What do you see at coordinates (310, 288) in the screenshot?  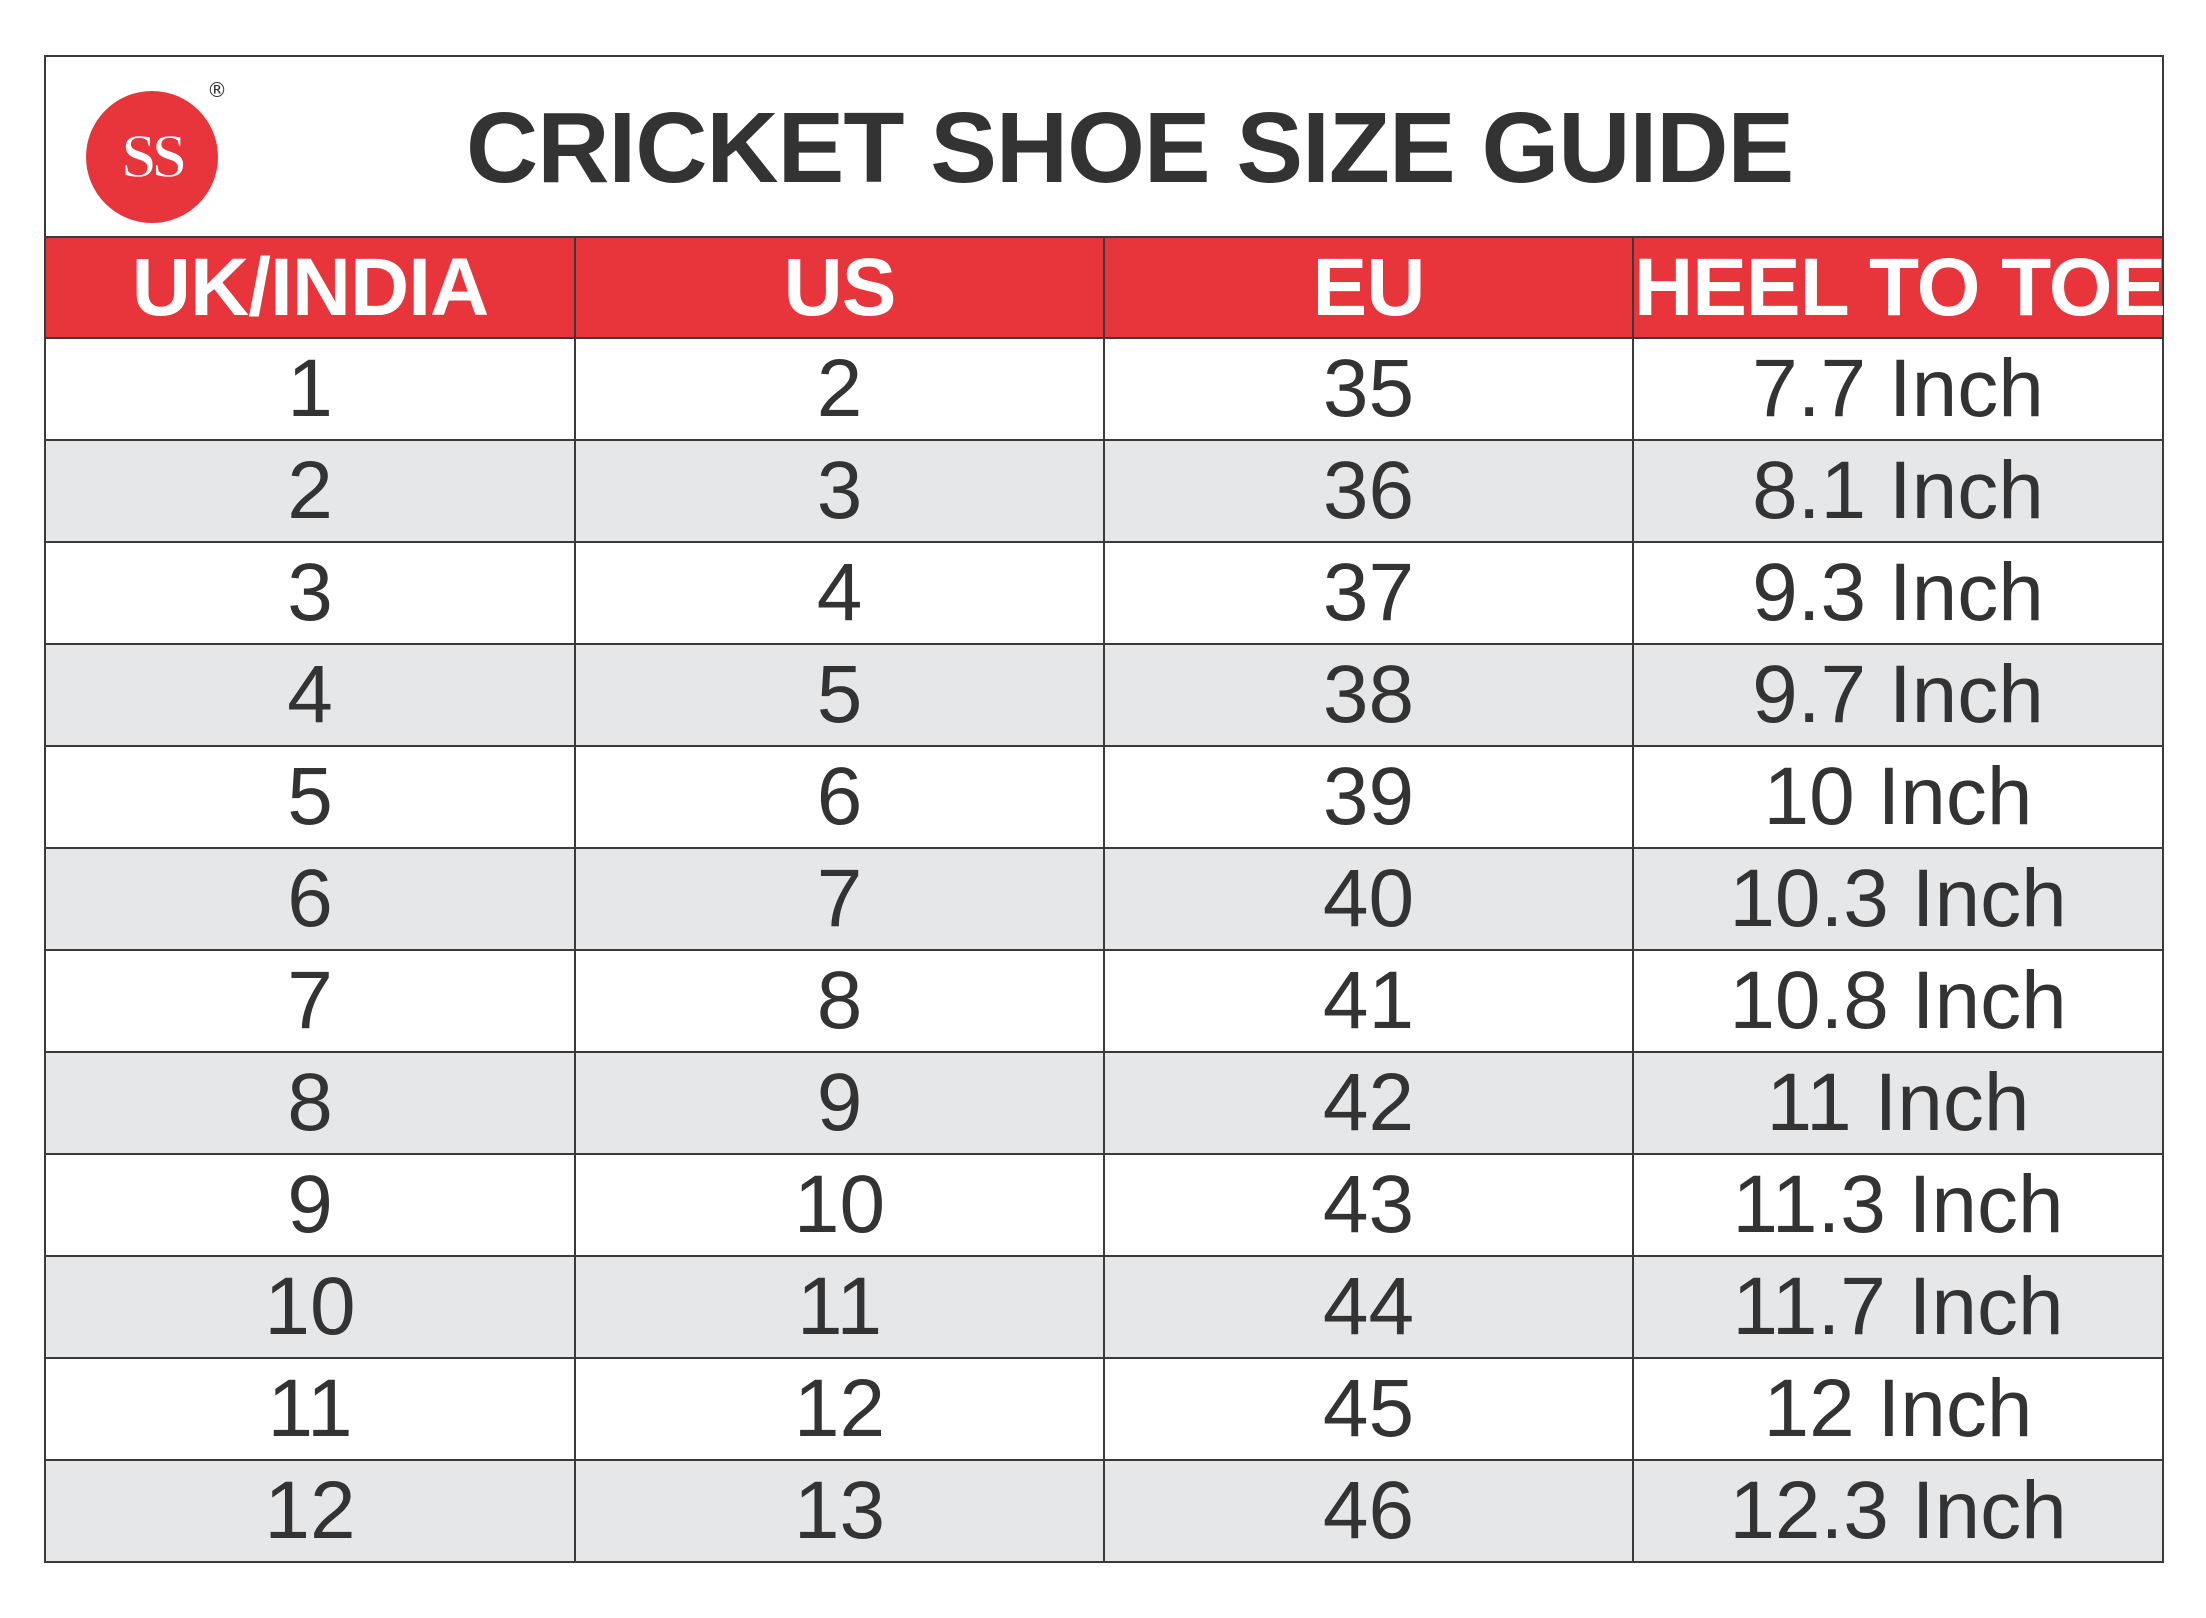 I see `column-header-uk-india: UK/INDIA` at bounding box center [310, 288].